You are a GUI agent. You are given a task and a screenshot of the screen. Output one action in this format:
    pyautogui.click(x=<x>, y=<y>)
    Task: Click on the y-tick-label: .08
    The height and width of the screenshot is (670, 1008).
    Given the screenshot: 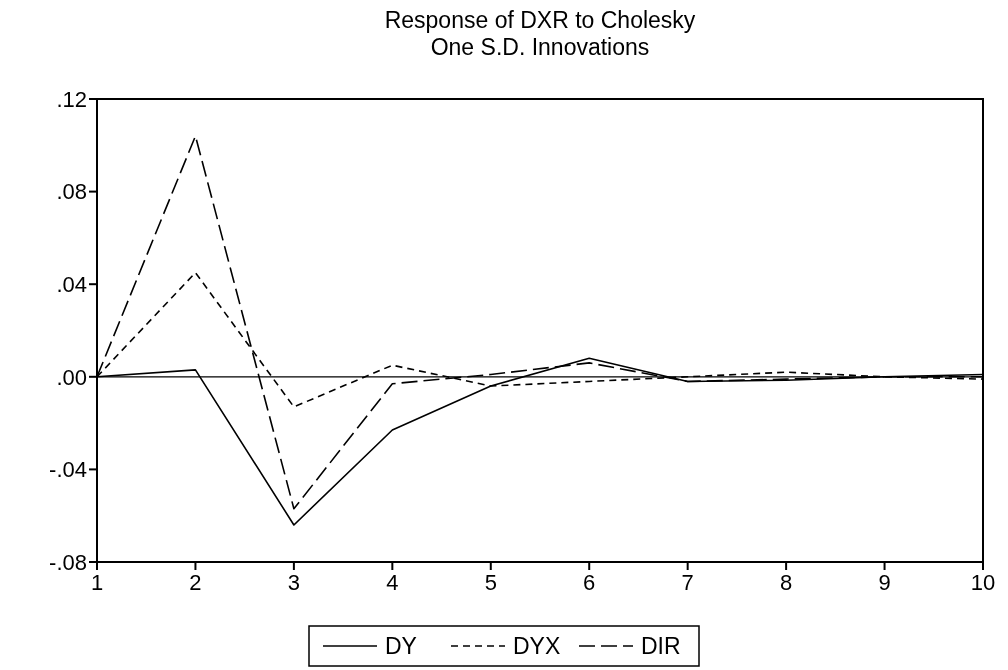 What is the action you would take?
    pyautogui.click(x=71, y=192)
    